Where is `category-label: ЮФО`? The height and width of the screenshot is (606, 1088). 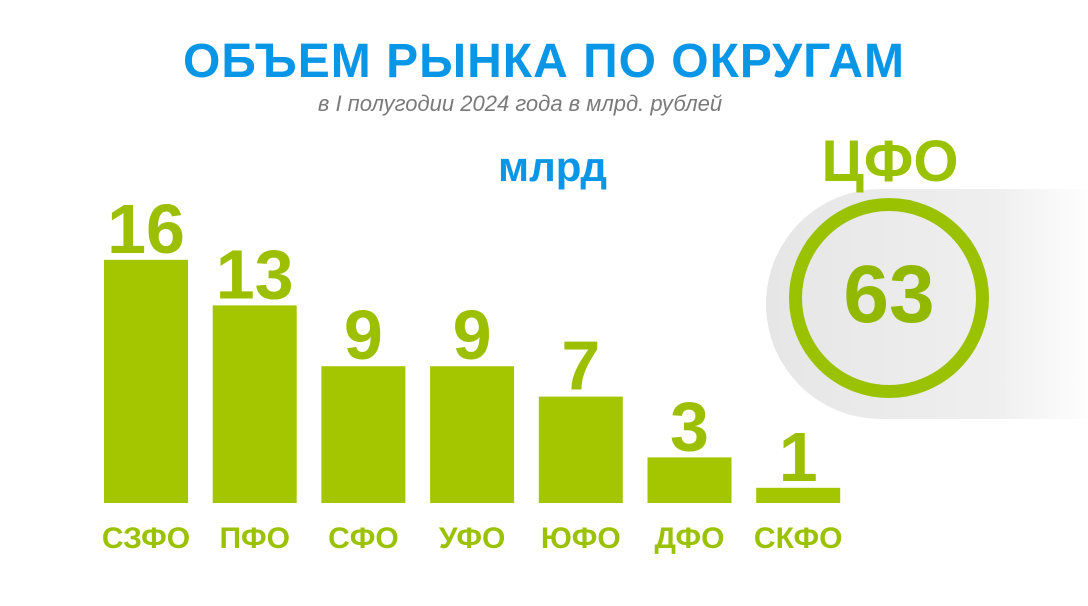 category-label: ЮФО is located at coordinates (581, 538).